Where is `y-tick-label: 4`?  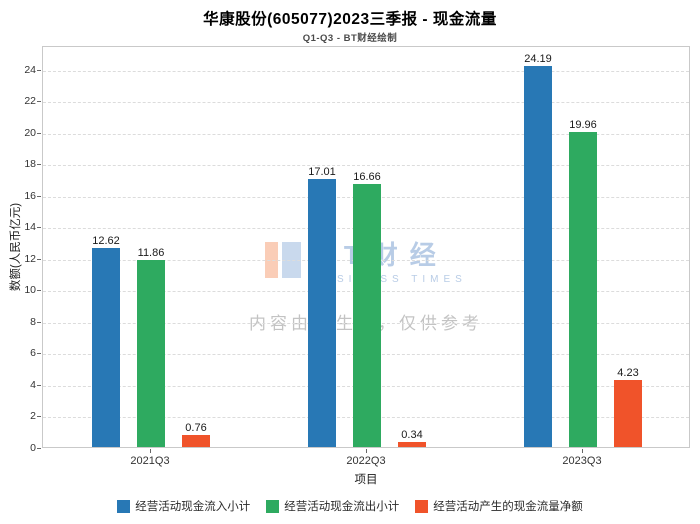 y-tick-label: 4 is located at coordinates (33, 384).